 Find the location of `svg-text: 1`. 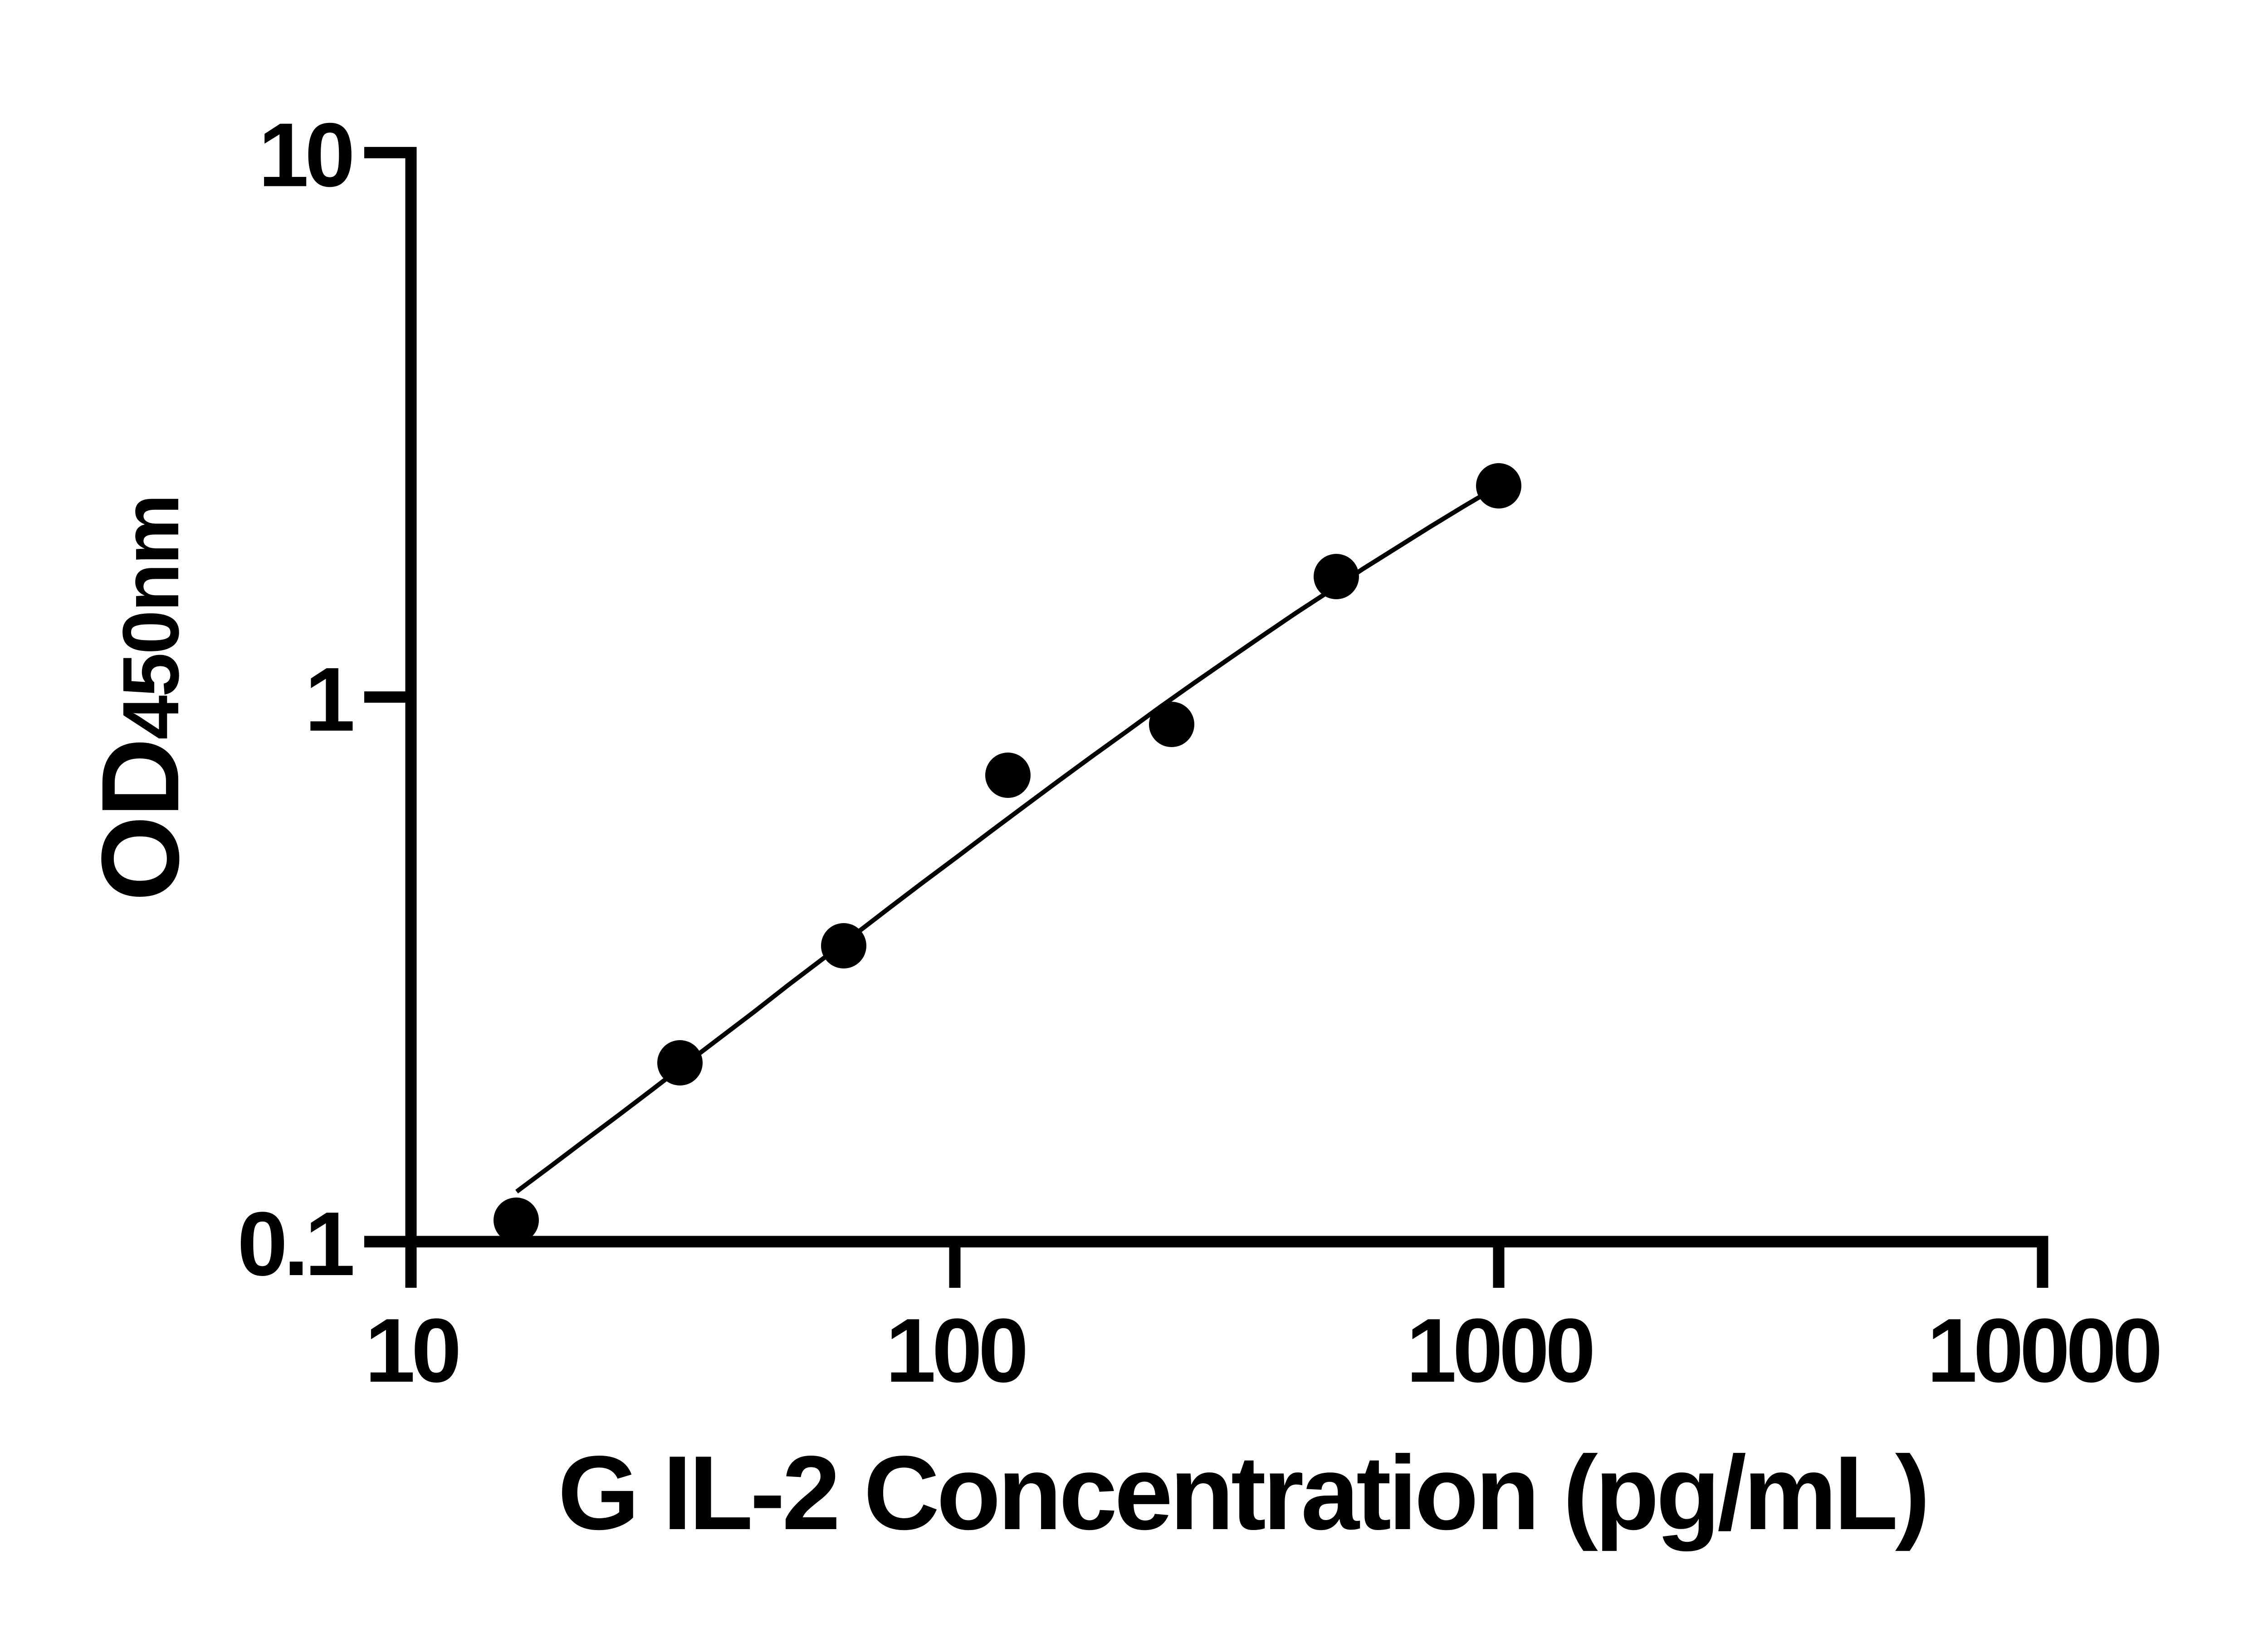

svg-text: 1 is located at coordinates (329, 699).